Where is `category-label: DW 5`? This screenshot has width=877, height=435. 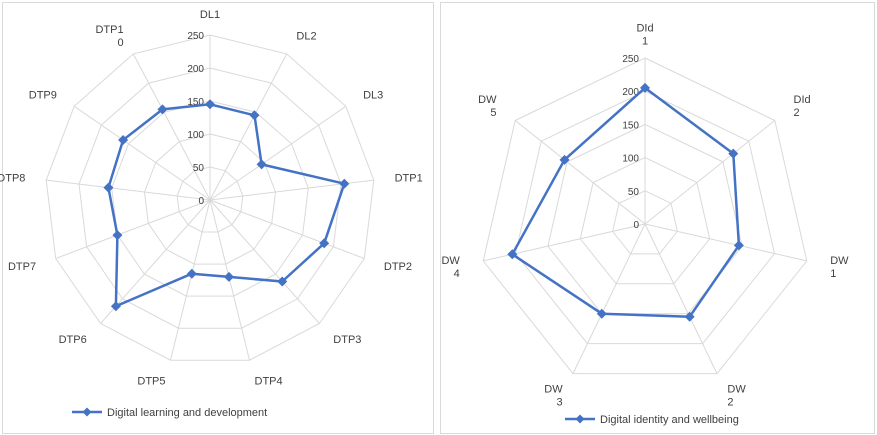 category-label: DW 5 is located at coordinates (487, 106).